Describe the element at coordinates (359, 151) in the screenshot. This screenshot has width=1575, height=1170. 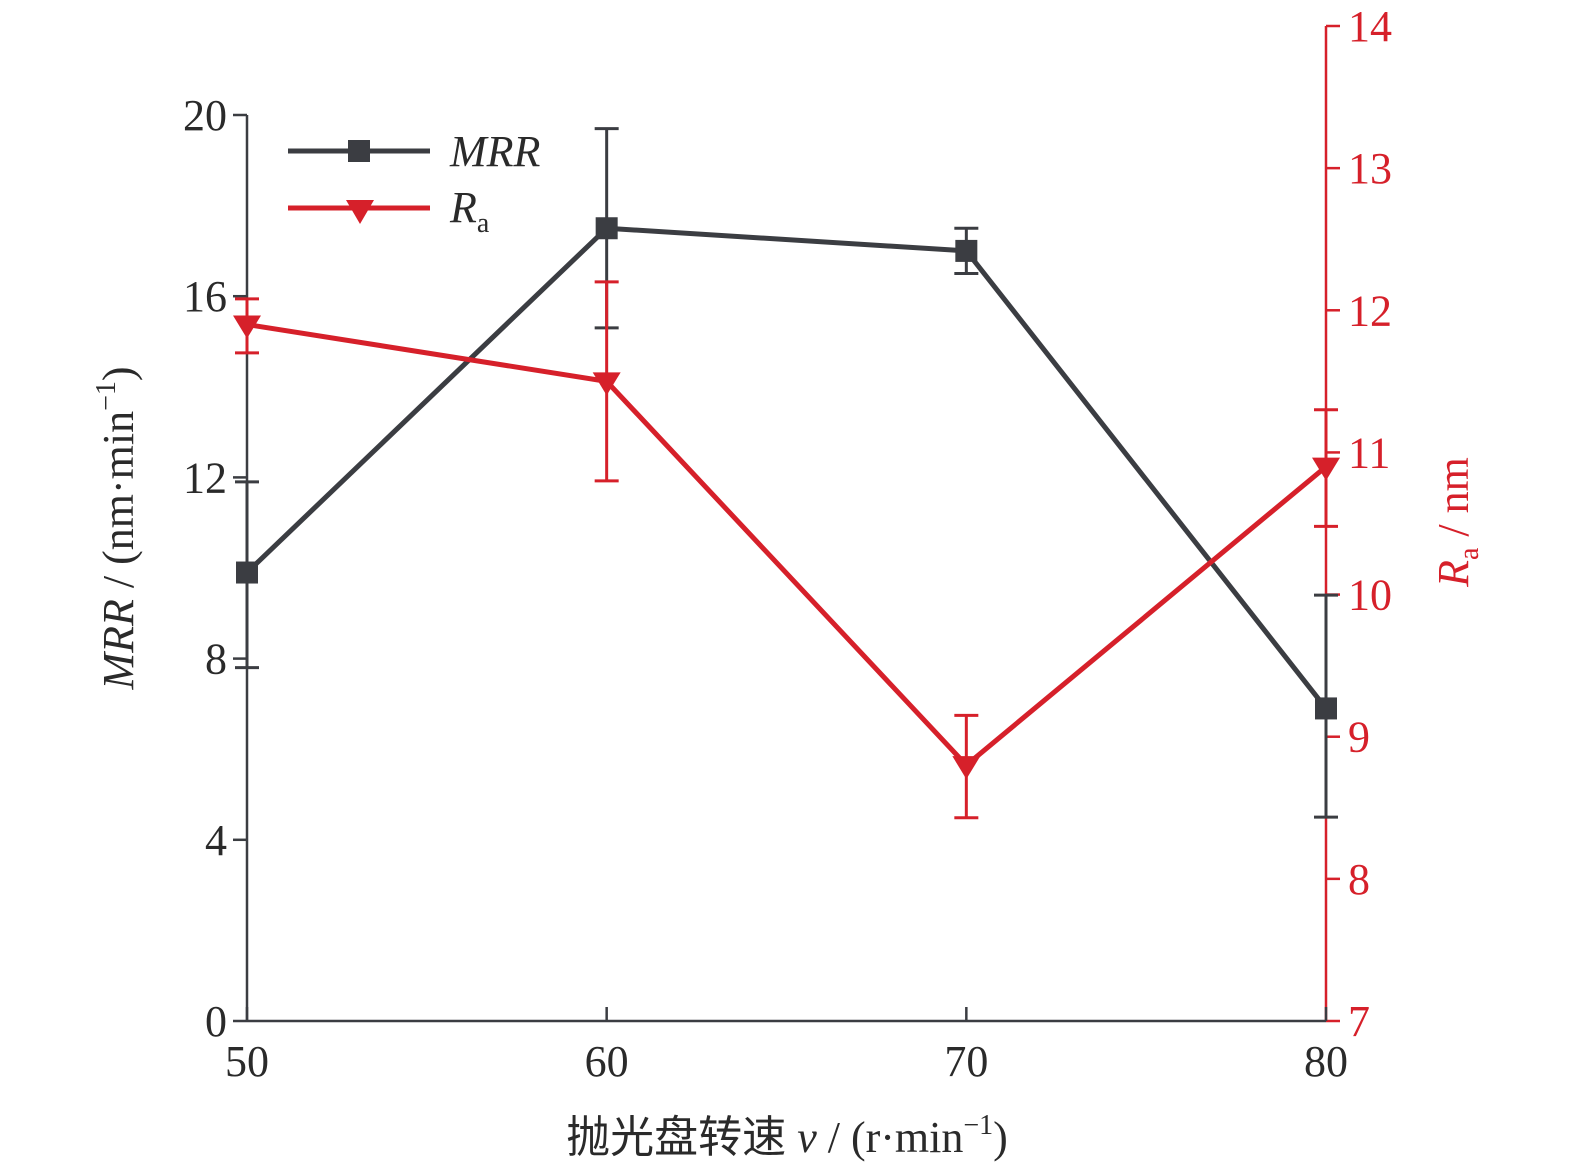
I see `legend-mrr-marker` at that location.